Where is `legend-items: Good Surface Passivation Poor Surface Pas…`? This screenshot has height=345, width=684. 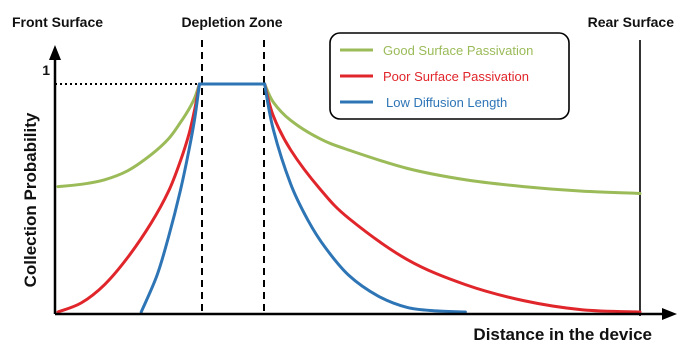
legend-items: Good Surface Passivation Poor Surface Pas… is located at coordinates (436, 76).